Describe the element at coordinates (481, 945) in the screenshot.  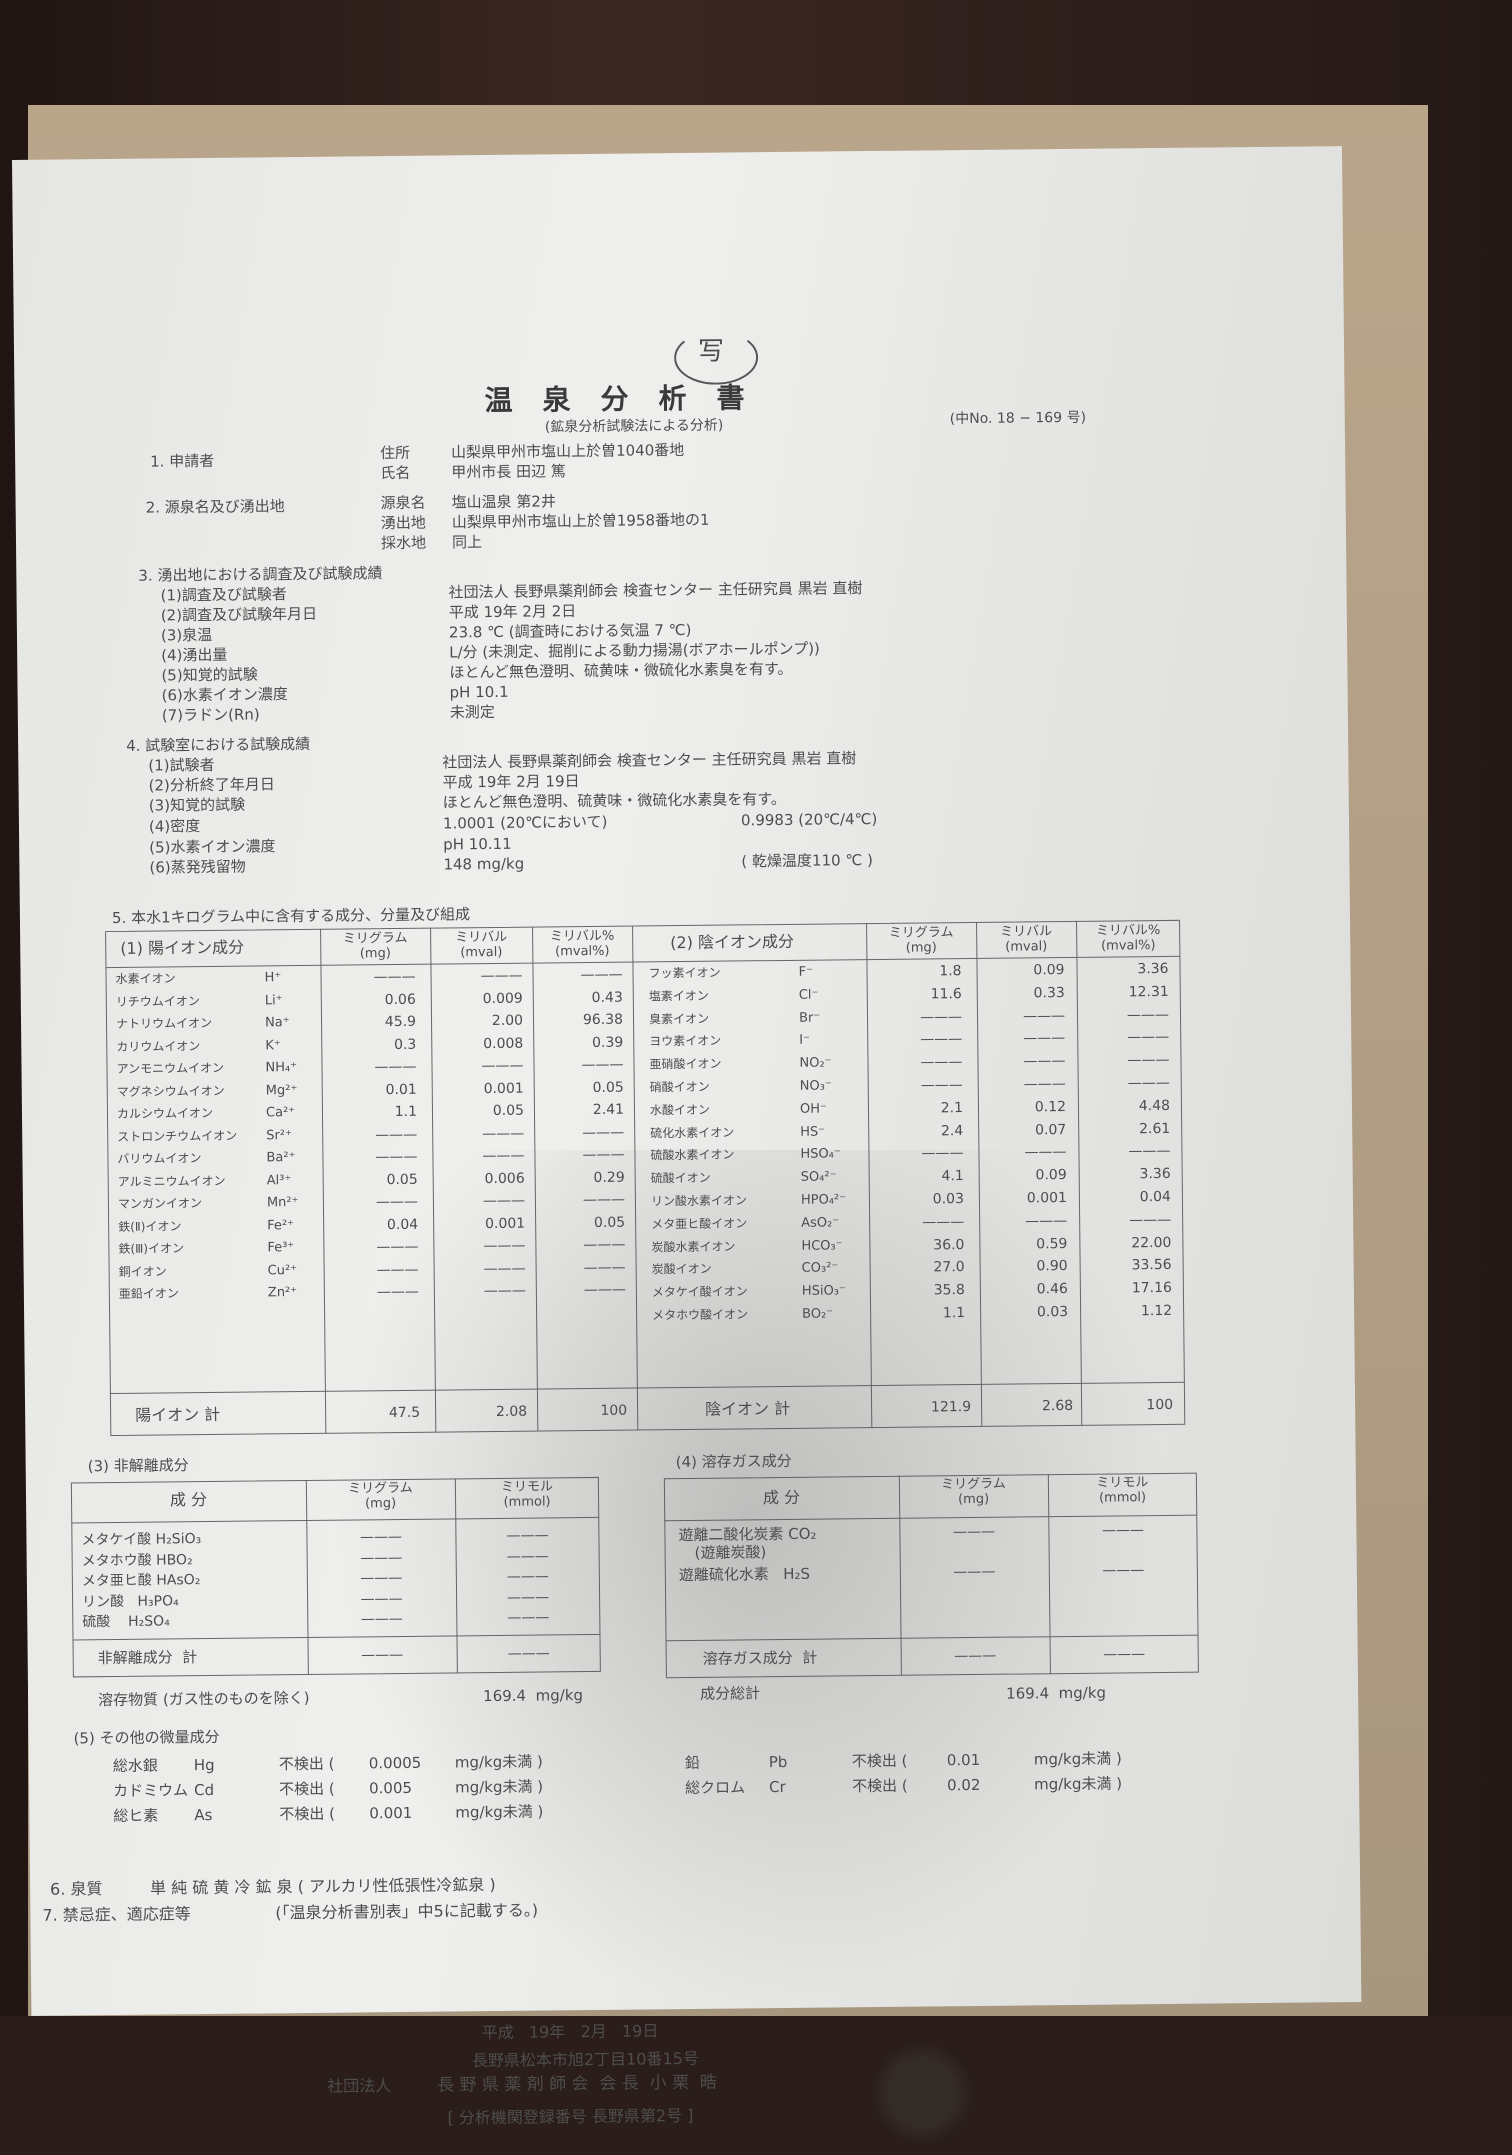
I see `cation-mval-header: ミリバル (mval)` at that location.